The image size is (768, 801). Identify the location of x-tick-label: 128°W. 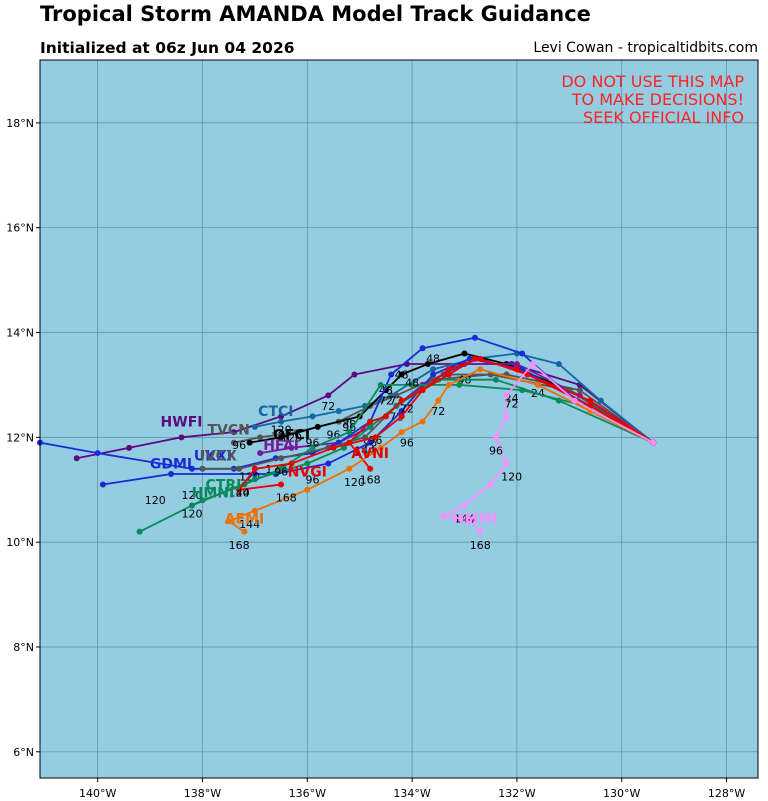
(726, 793).